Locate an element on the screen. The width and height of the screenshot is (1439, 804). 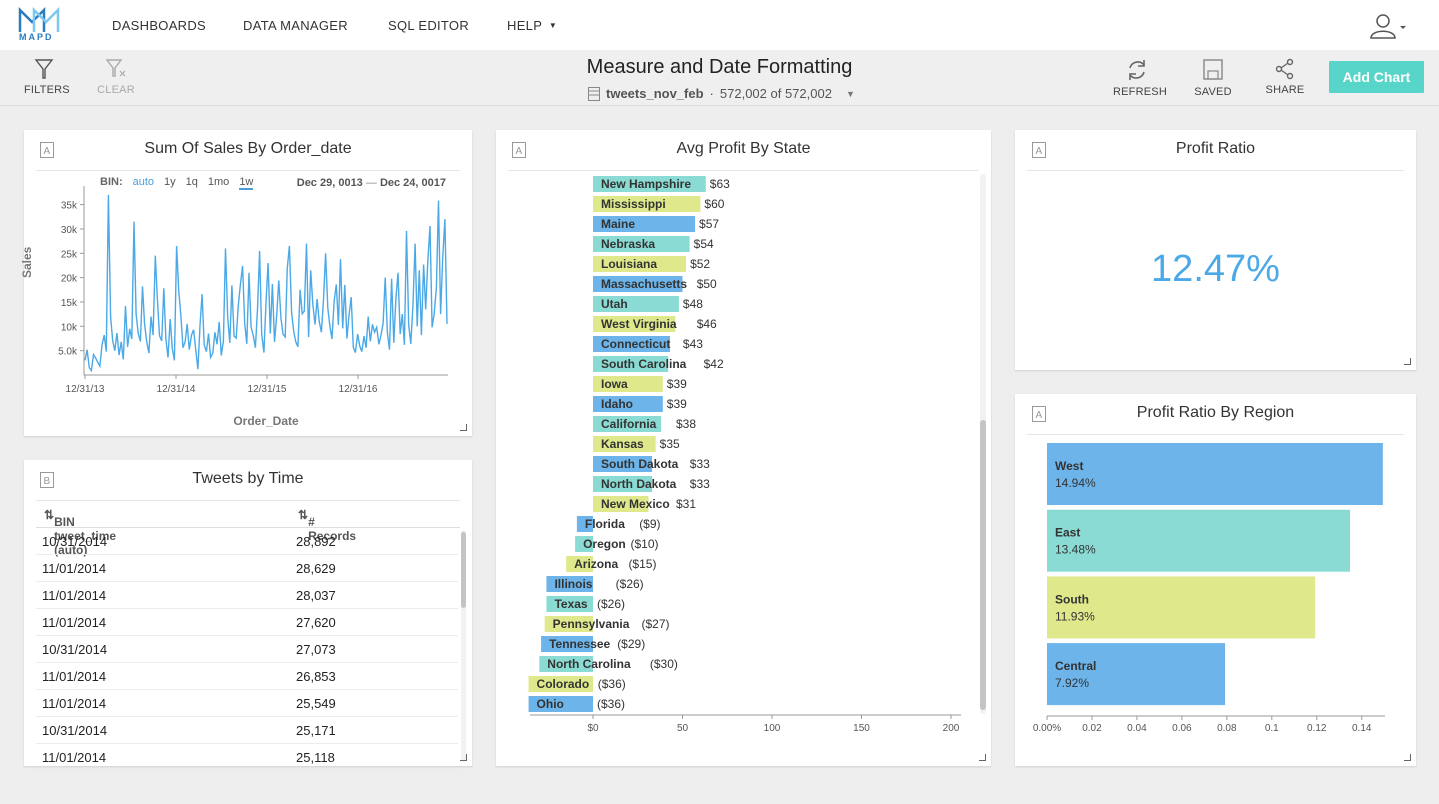
bar-pennsylvania is located at coordinates (568, 624).